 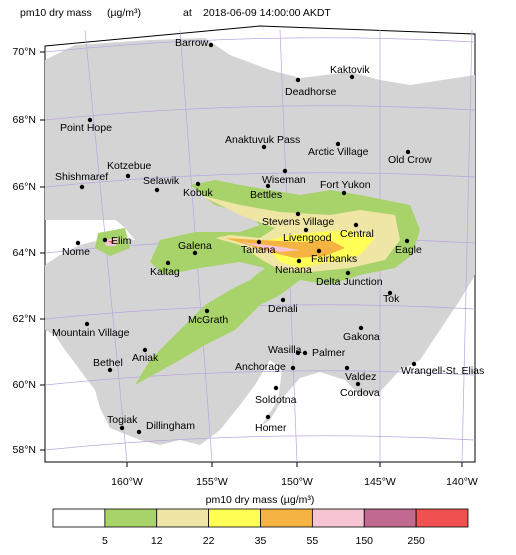 I want to click on lon-label: 160°W, so click(x=127, y=482).